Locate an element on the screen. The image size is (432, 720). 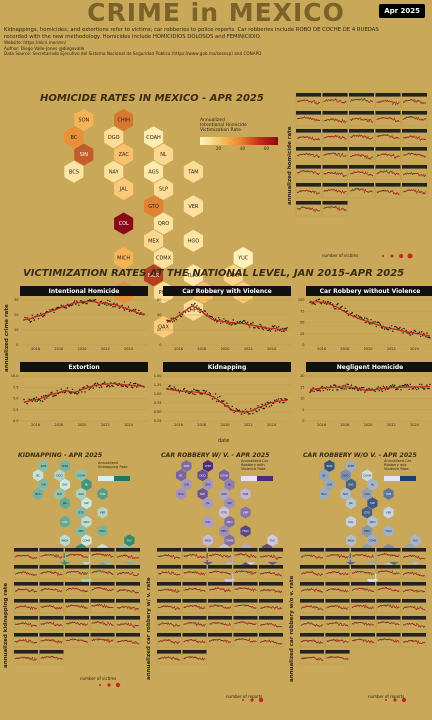
y-tick-label: 20 is located at coordinates (16, 315).